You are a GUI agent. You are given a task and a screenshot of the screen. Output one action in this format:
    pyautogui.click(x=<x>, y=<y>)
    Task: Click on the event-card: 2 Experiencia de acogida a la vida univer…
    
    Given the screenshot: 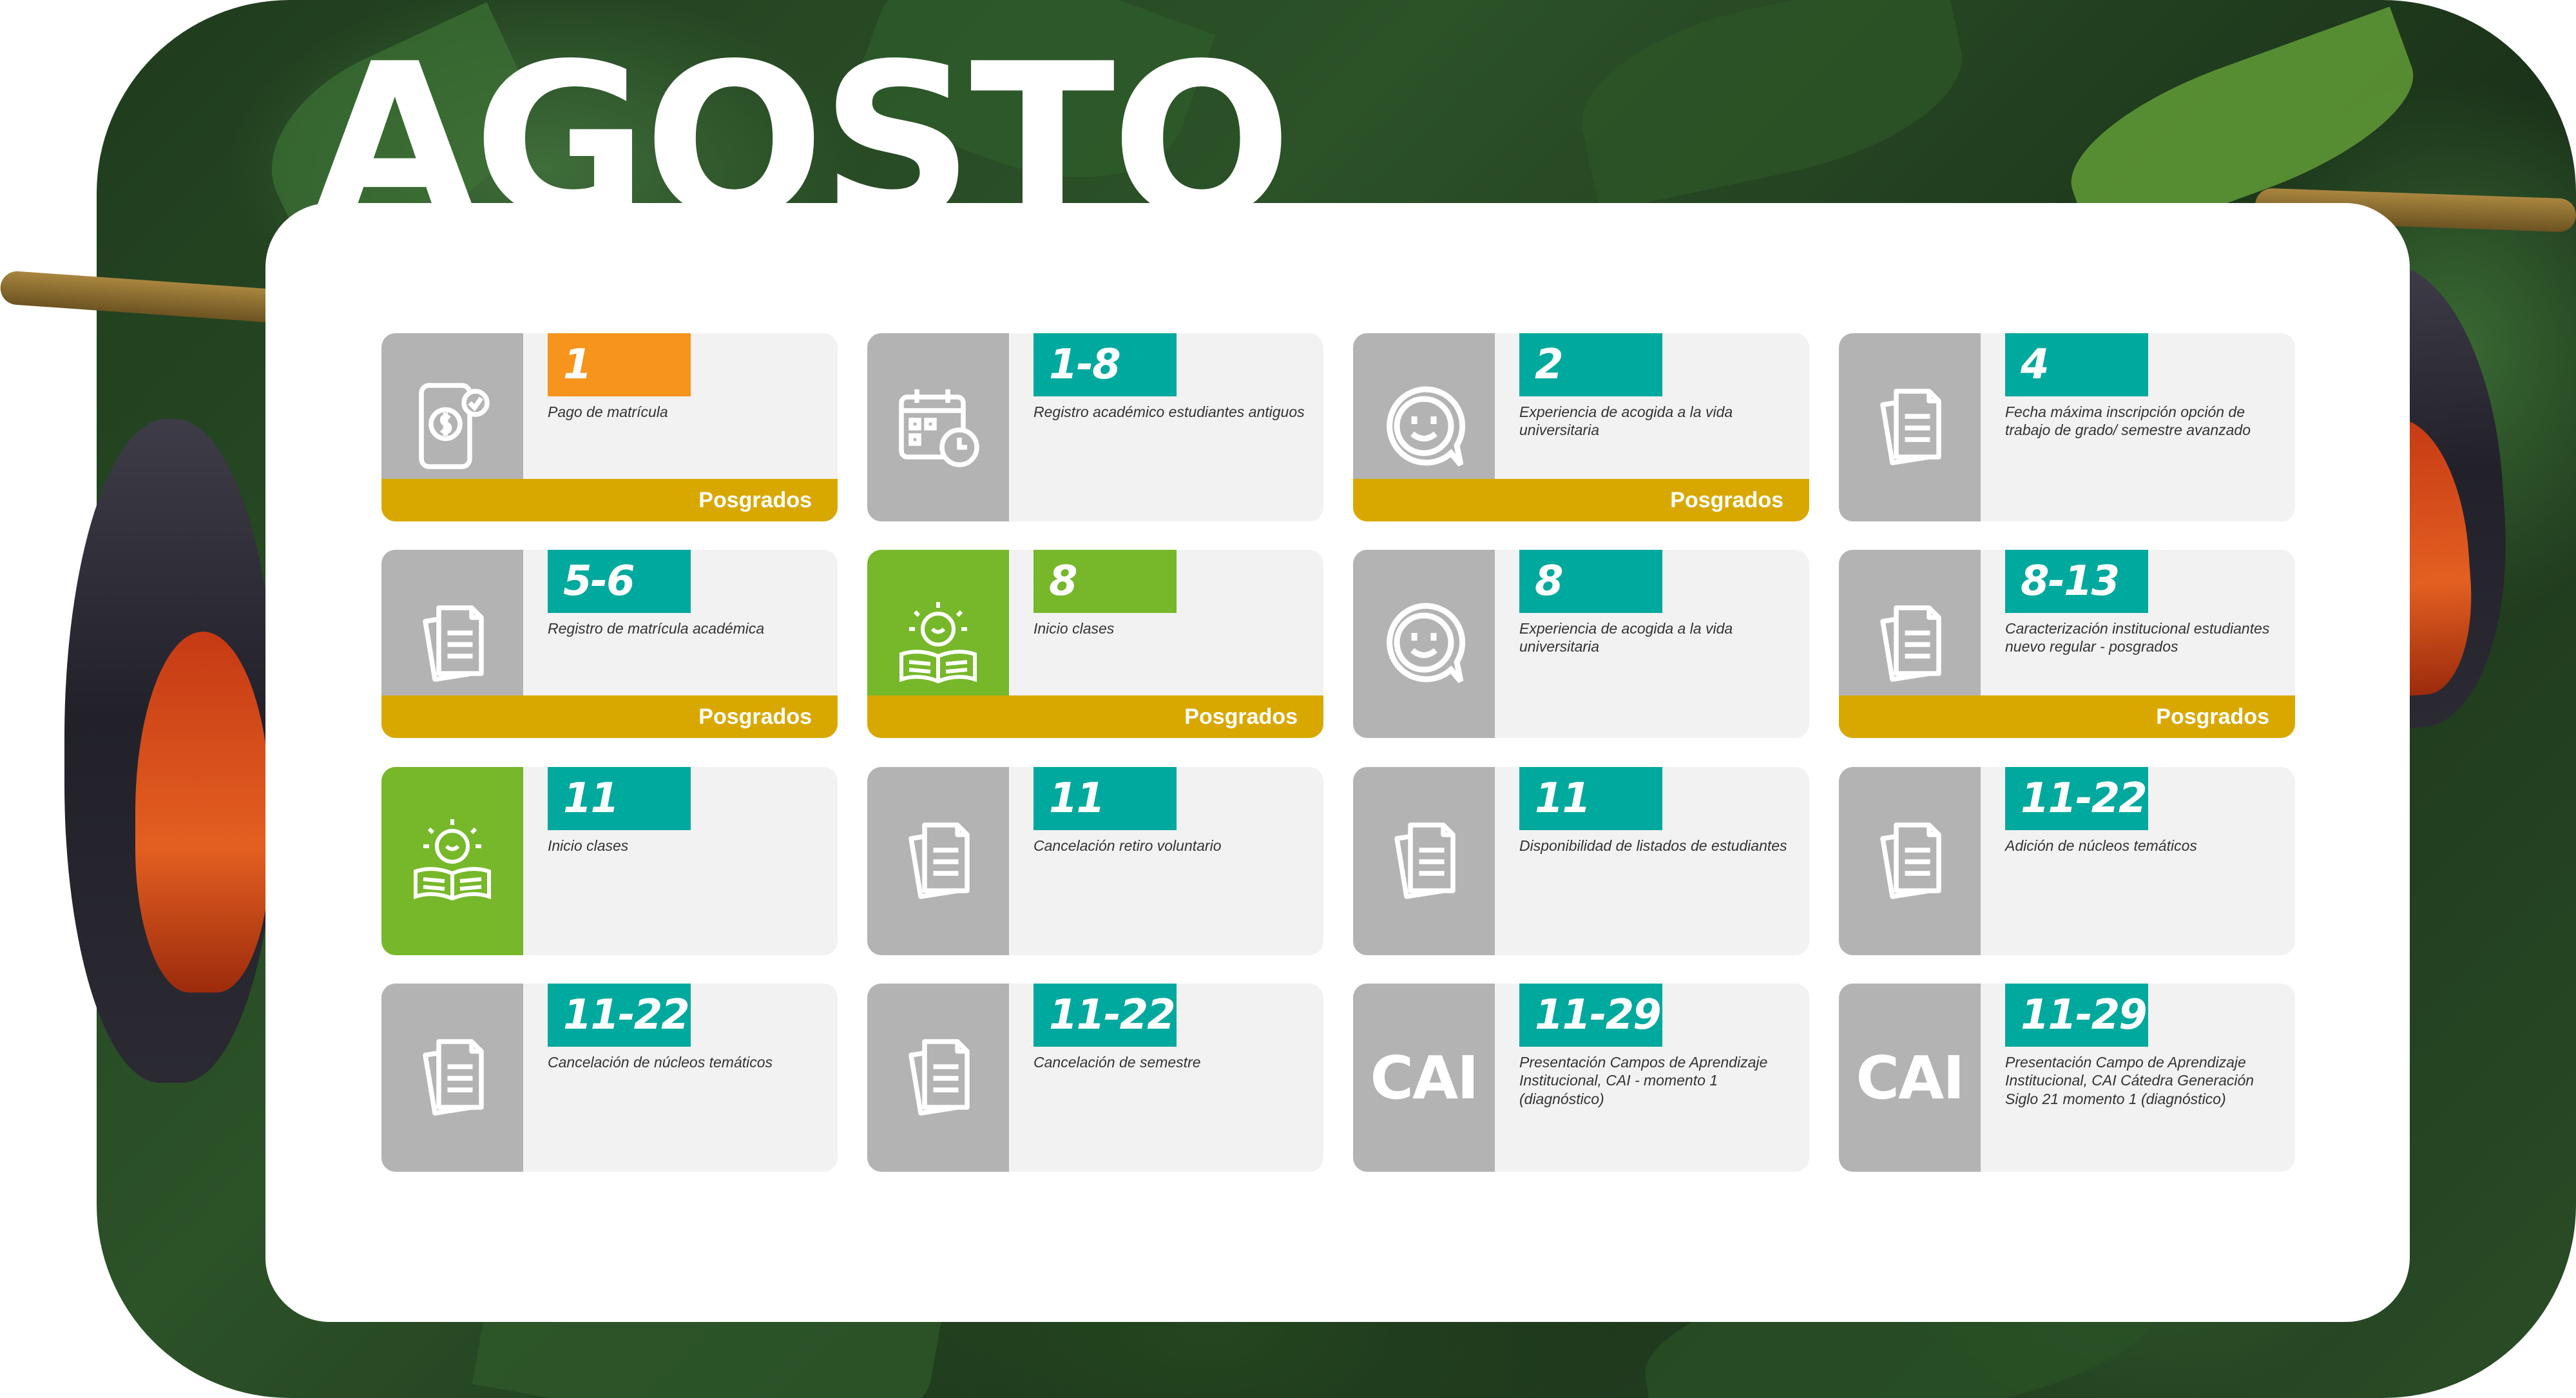 What is the action you would take?
    pyautogui.click(x=1581, y=427)
    